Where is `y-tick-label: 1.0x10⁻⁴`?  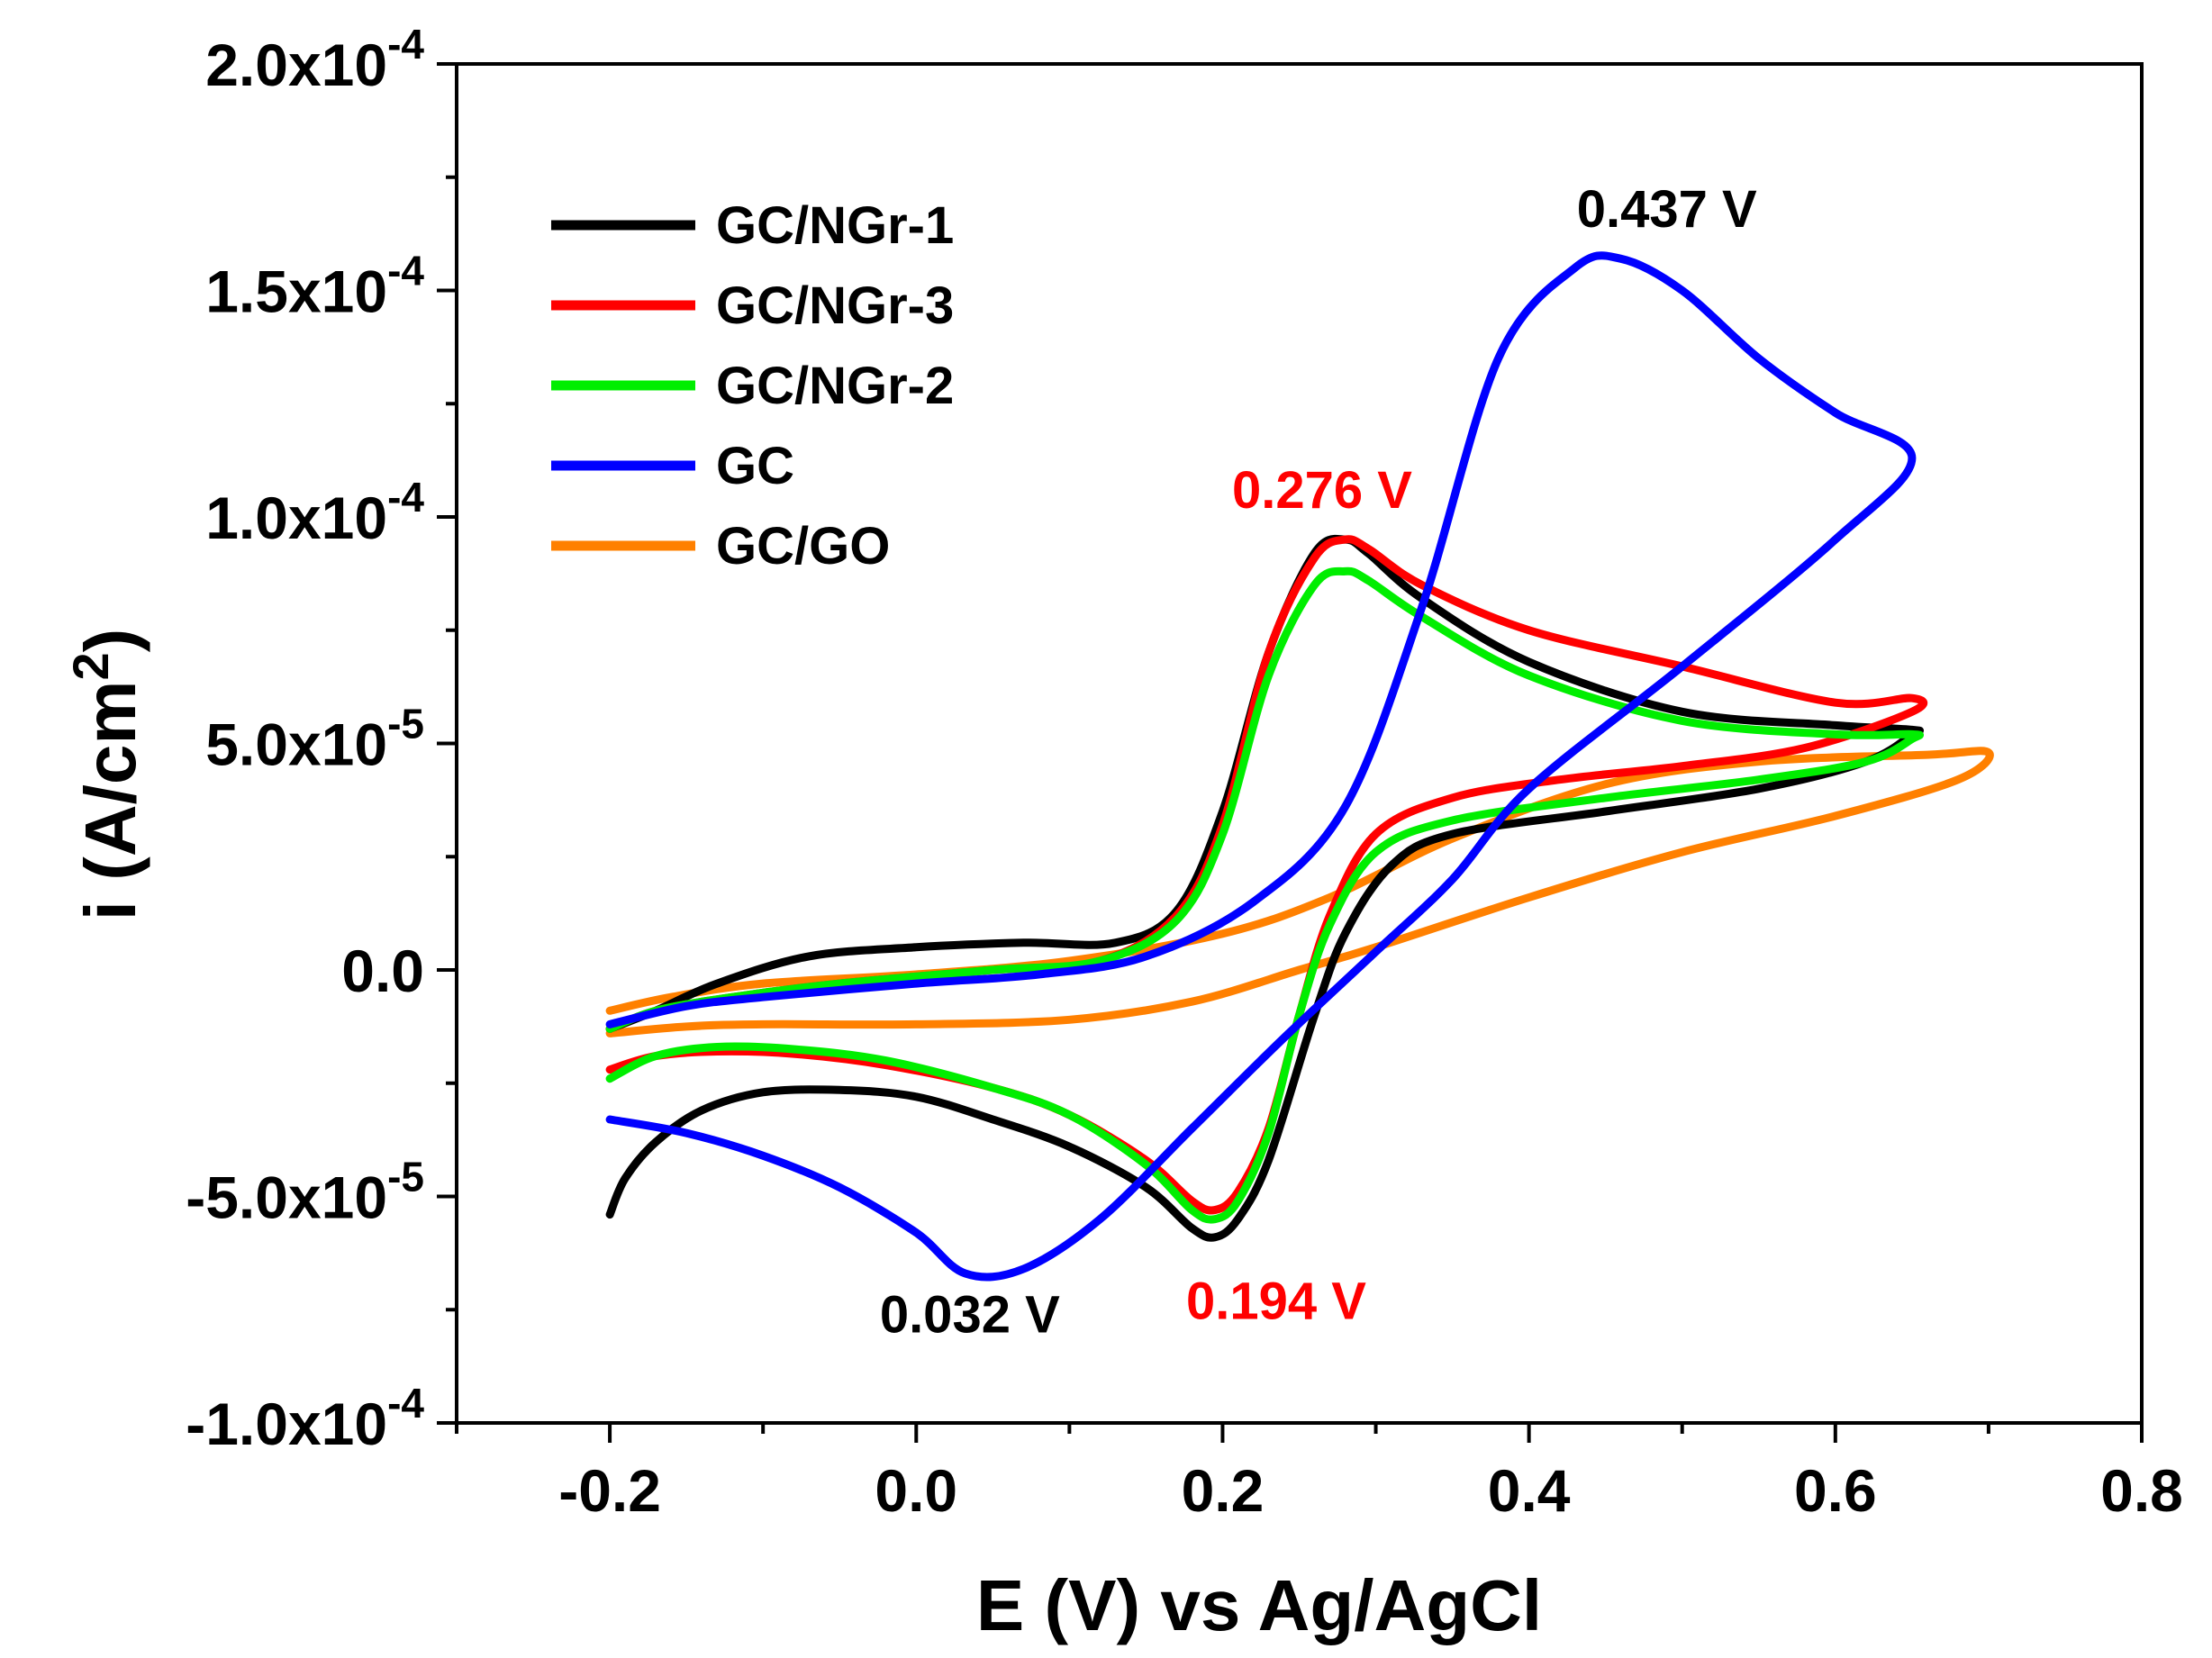
y-tick-label: 1.0x10⁻⁴ is located at coordinates (315, 512).